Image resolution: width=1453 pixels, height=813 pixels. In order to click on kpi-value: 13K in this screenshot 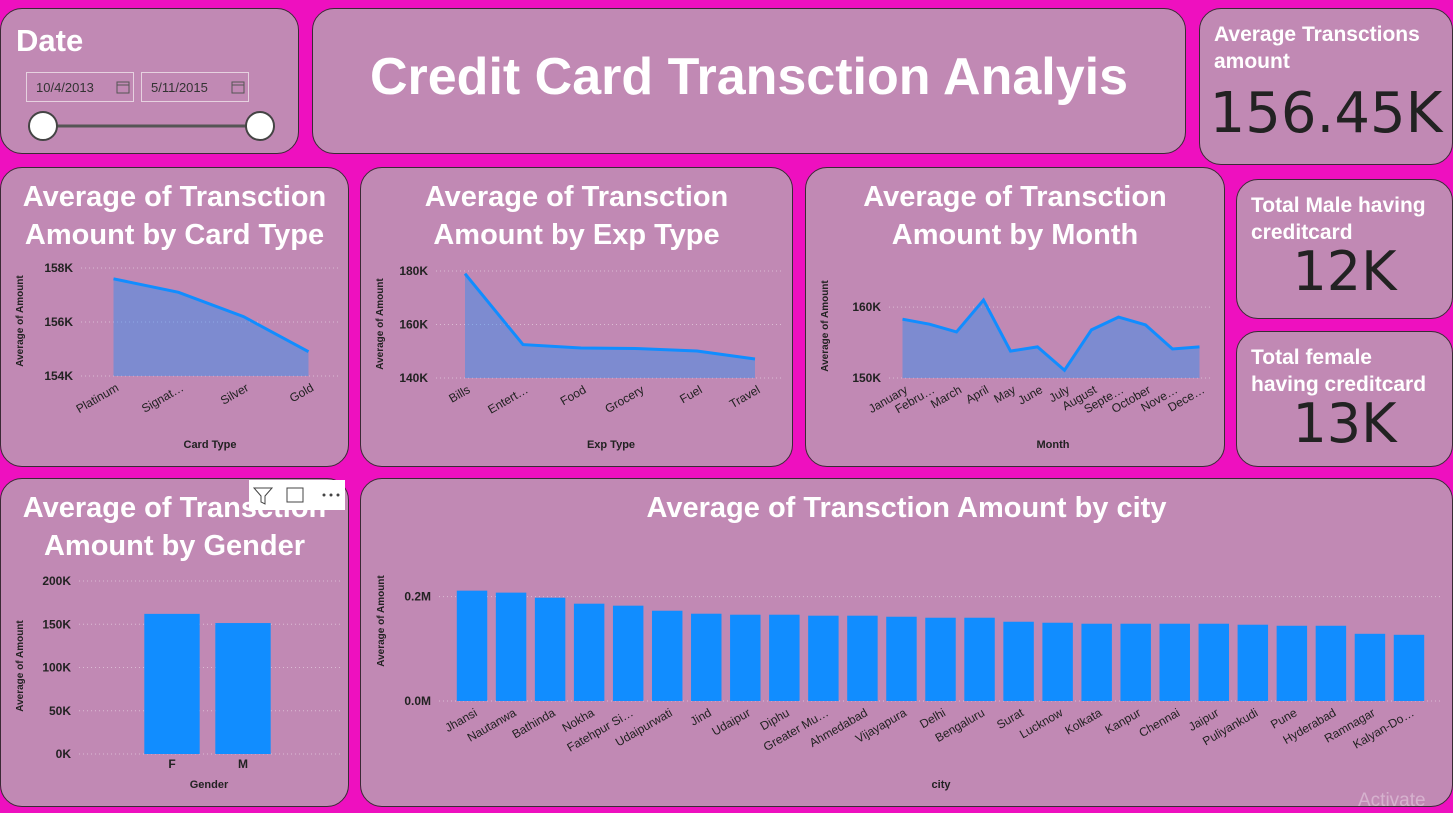, I will do `click(1344, 423)`.